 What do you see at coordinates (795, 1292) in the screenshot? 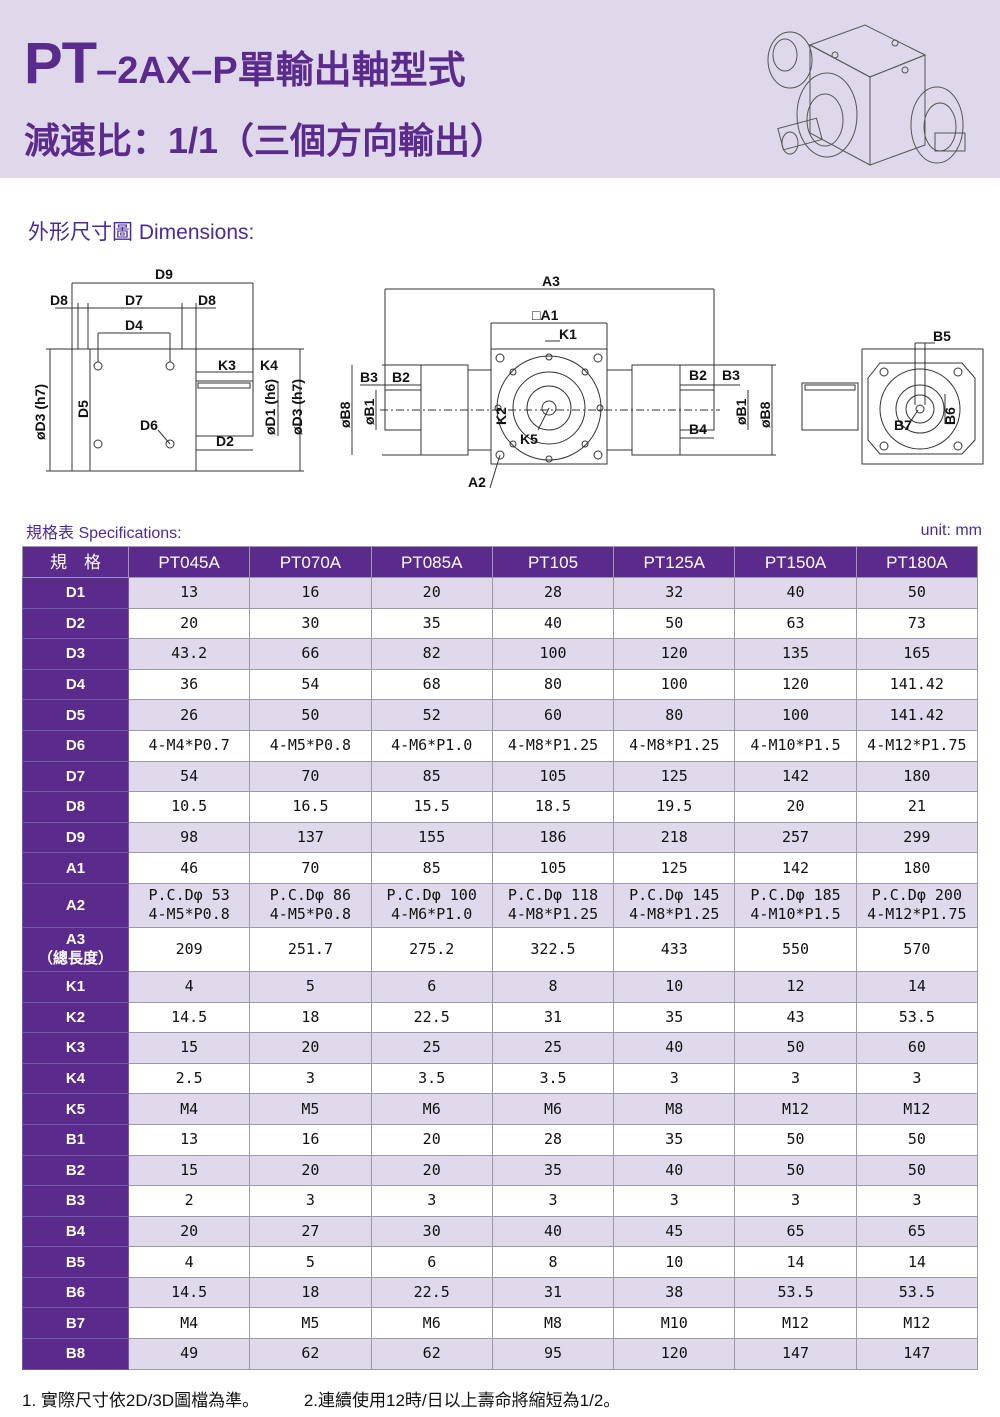
I see `table-cell: 53.5` at bounding box center [795, 1292].